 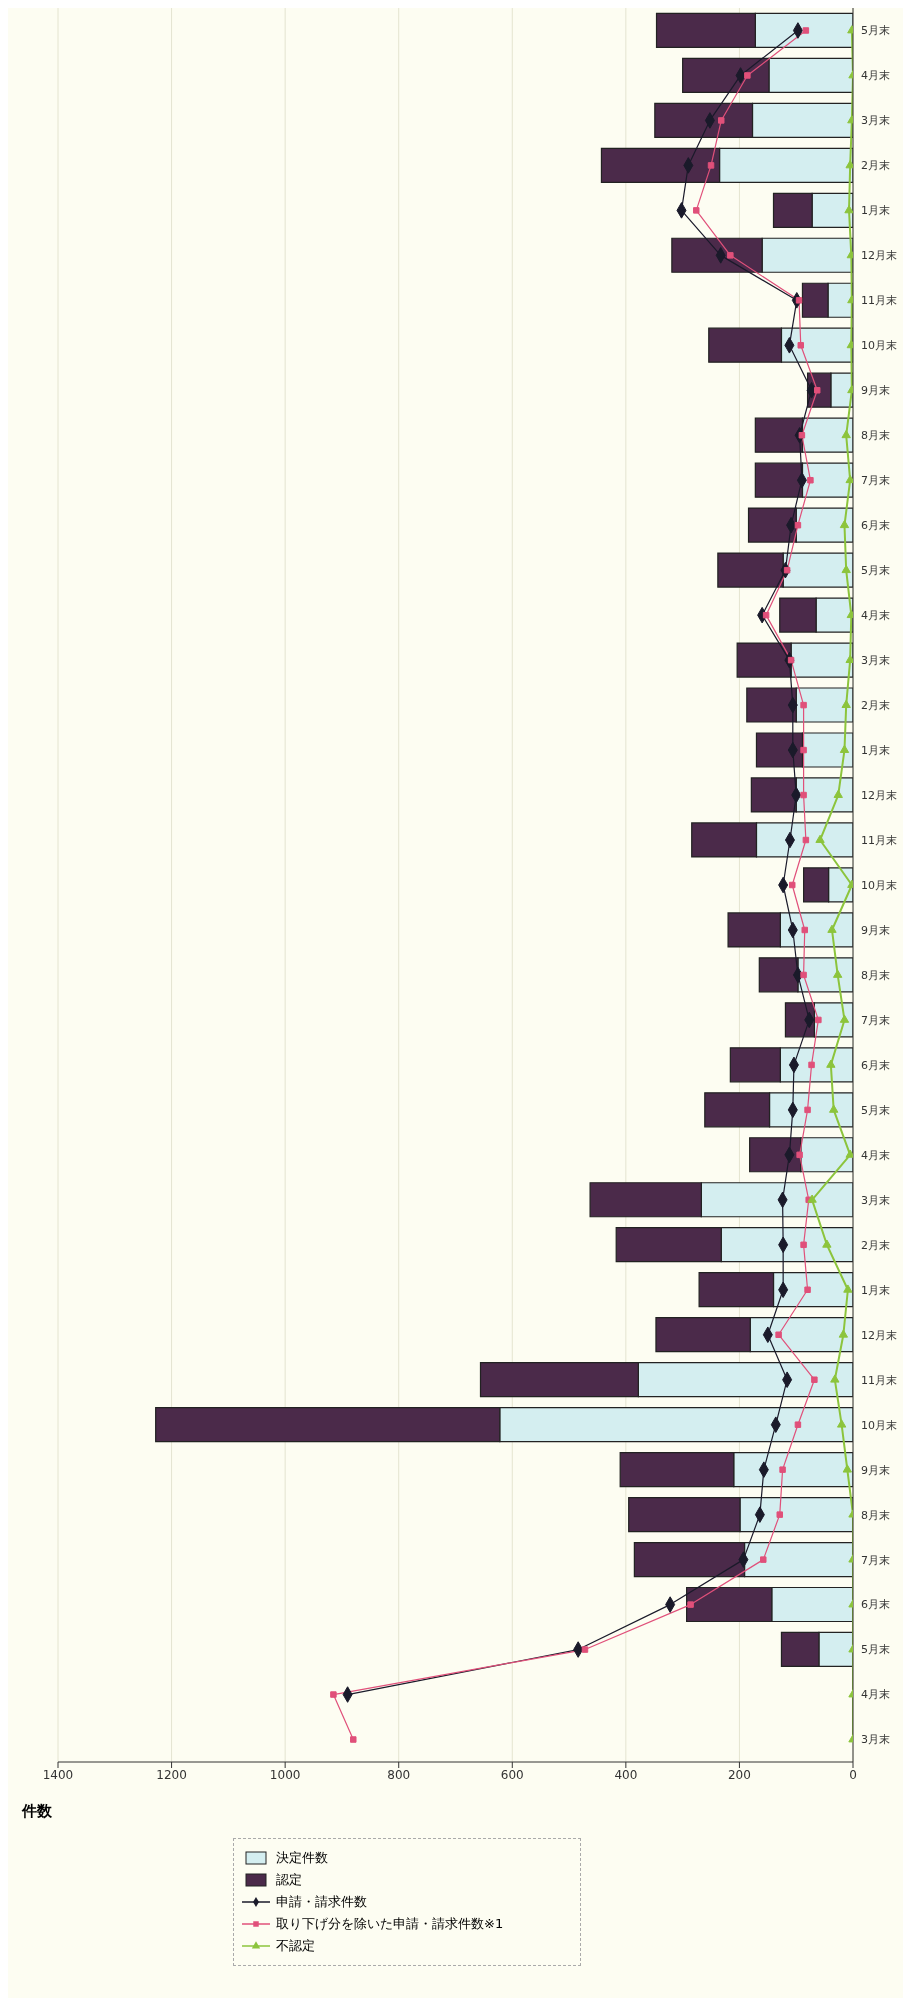 I want to click on x-tick-label: 1000, so click(x=285, y=1774).